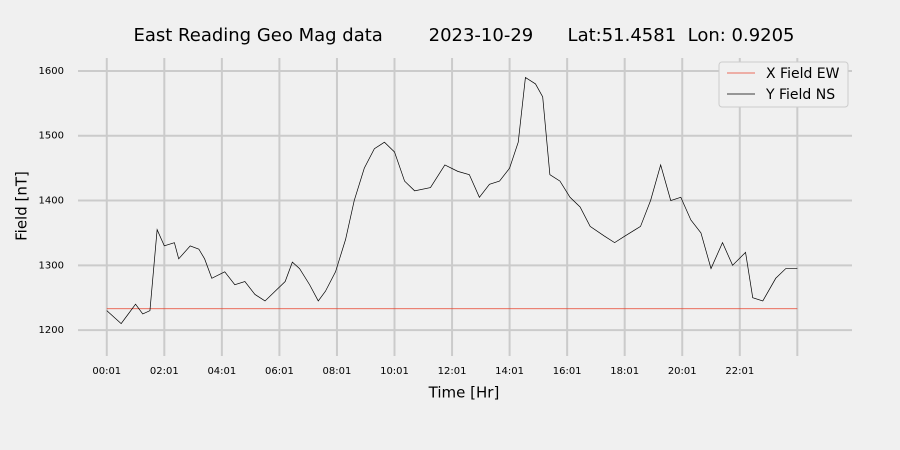 This screenshot has width=900, height=450. What do you see at coordinates (164, 371) in the screenshot?
I see `x-tick-label: 02:01` at bounding box center [164, 371].